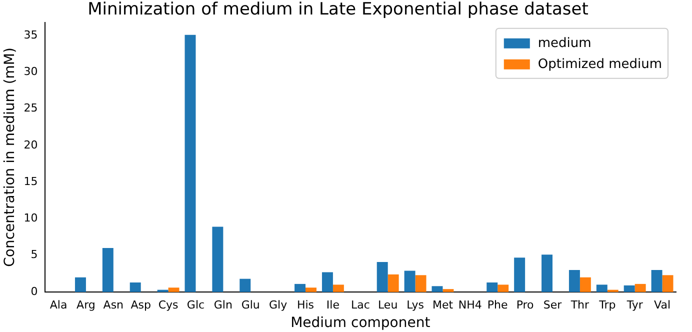 This screenshot has width=692, height=332. What do you see at coordinates (497, 305) in the screenshot?
I see `x-tick-label: Phe` at bounding box center [497, 305].